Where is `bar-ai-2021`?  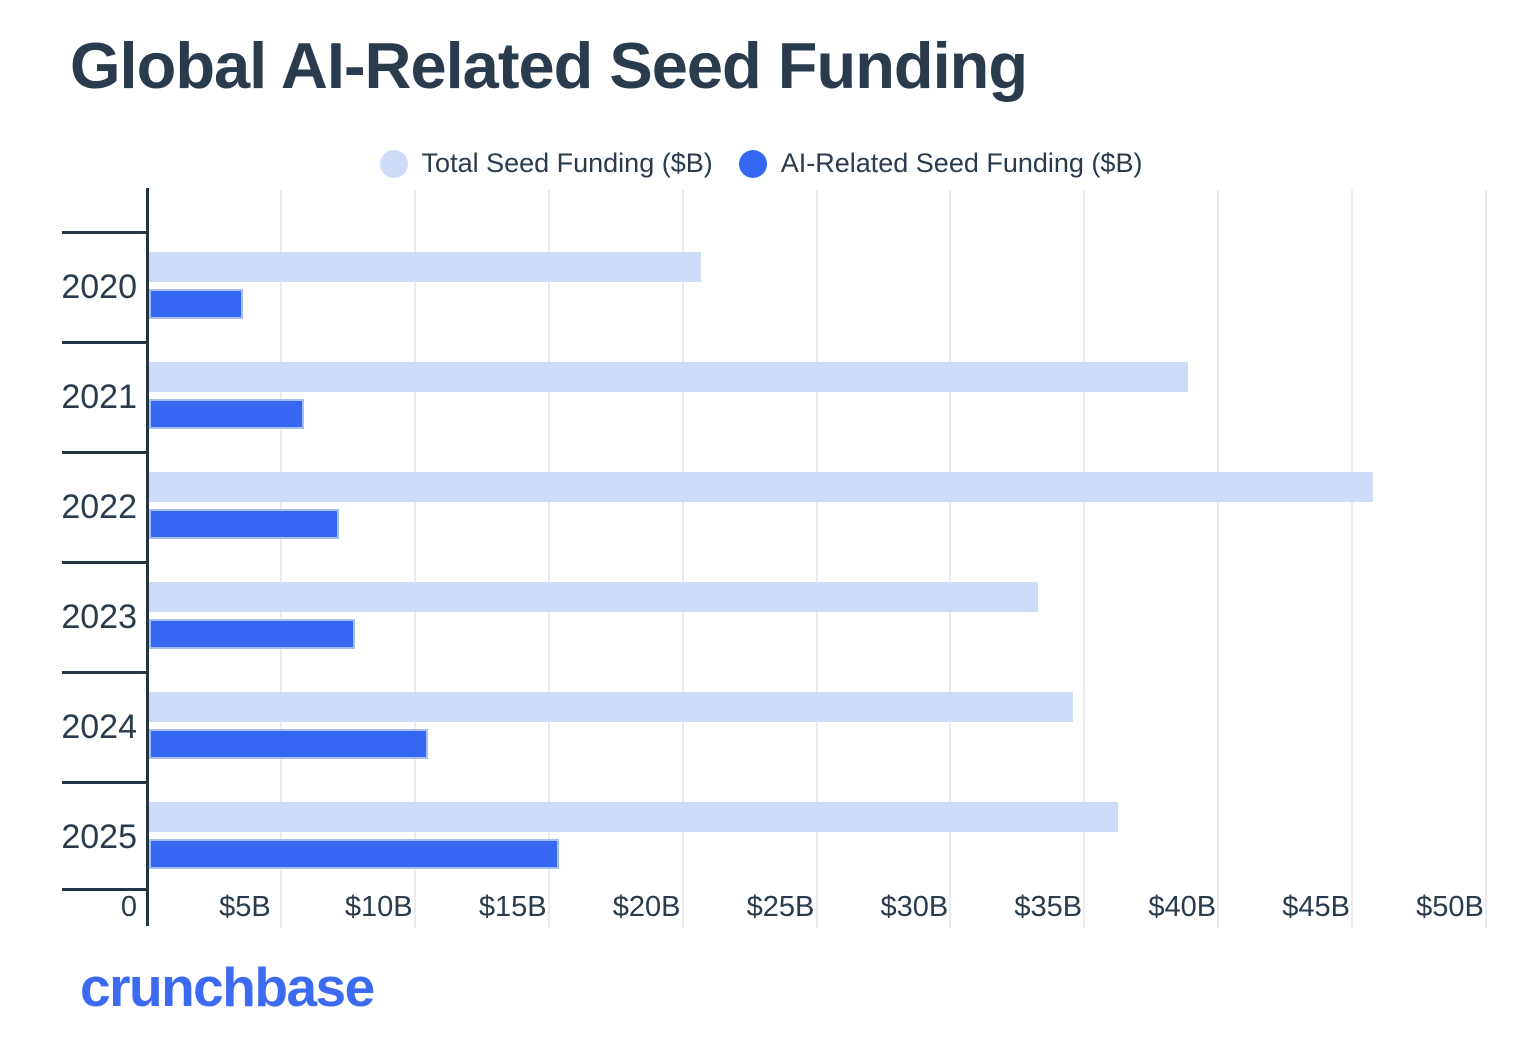
bar-ai-2021 is located at coordinates (227, 414).